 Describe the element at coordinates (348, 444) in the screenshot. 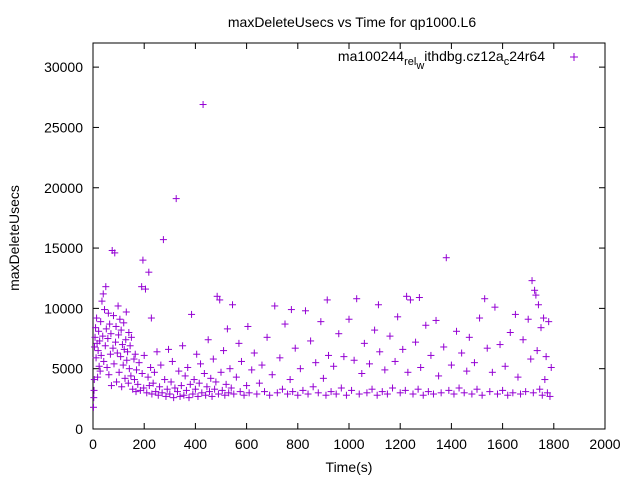

I see `x-tick-label: 1000` at that location.